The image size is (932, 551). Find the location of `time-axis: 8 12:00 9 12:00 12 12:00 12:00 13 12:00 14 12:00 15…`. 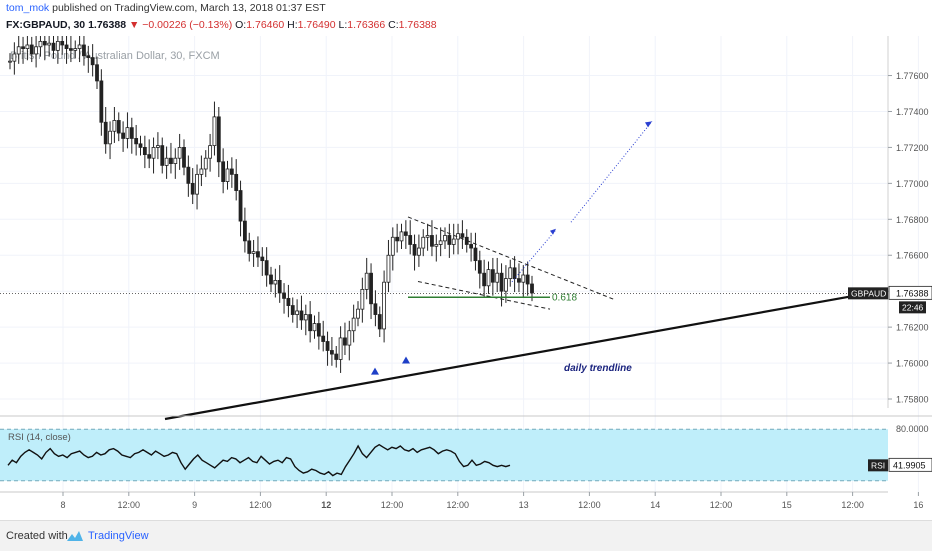

time-axis: 8 12:00 9 12:00 12 12:00 12:00 13 12:00 14 12:00 15… is located at coordinates (491, 501).